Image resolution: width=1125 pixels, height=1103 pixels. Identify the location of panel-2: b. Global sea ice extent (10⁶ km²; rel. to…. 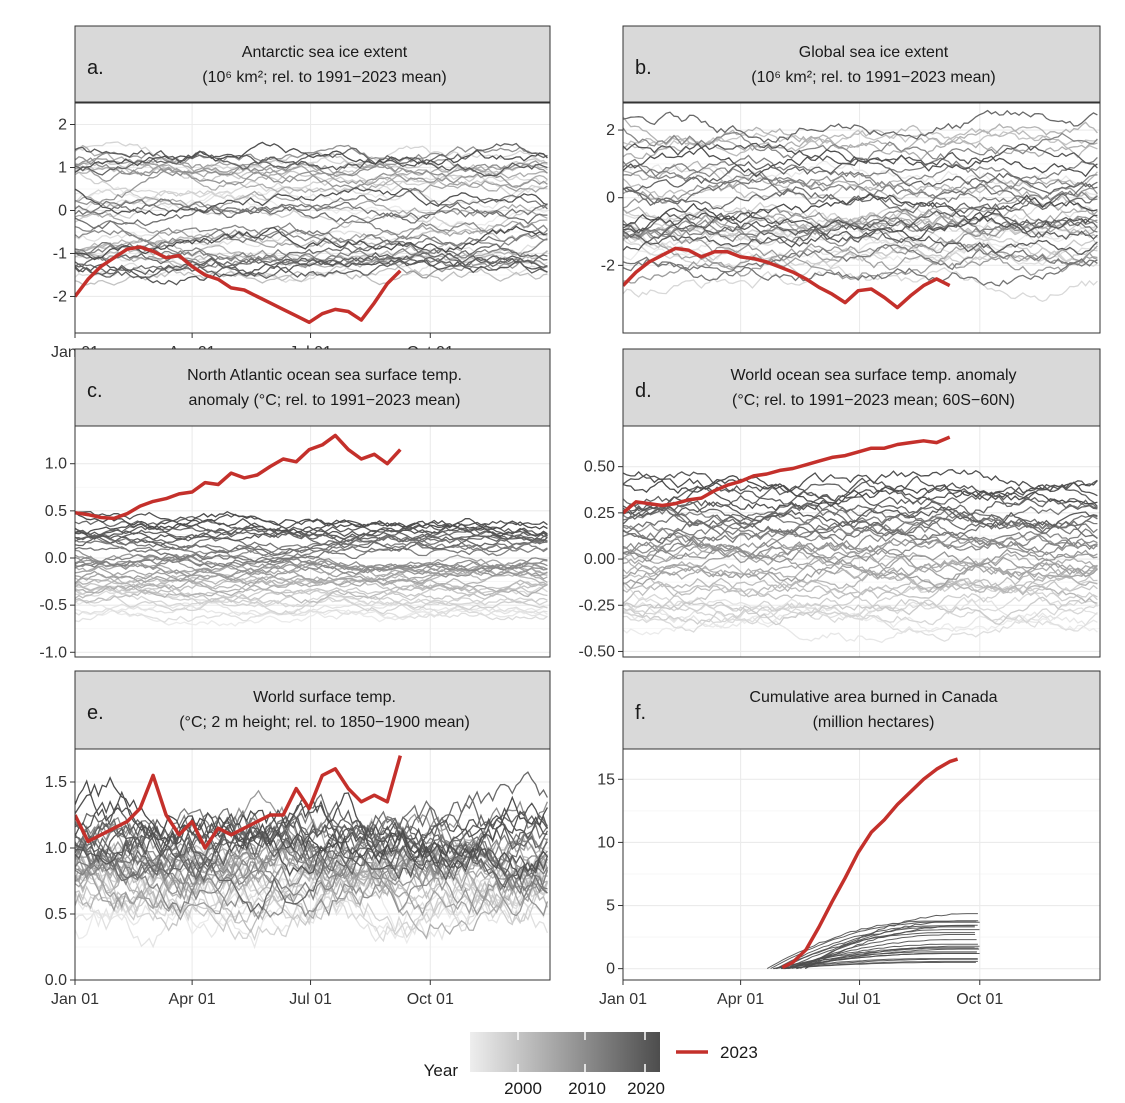
(851, 179).